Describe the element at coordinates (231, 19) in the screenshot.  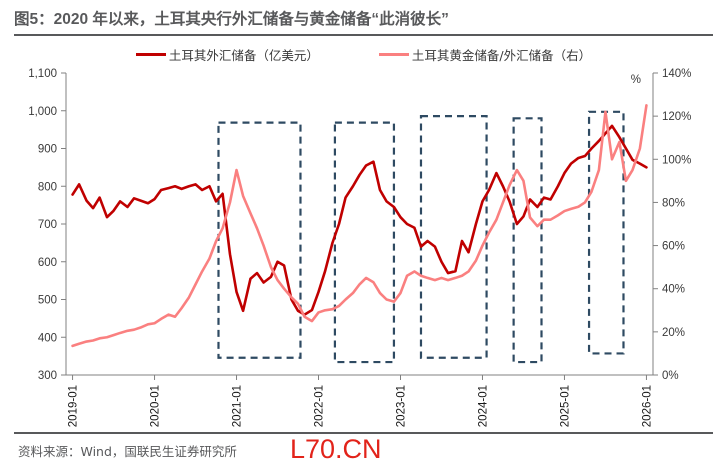
I see `page-title: 图5：2020 年以来，土耳其央行外汇储备与黄金储备“此消彼长”` at that location.